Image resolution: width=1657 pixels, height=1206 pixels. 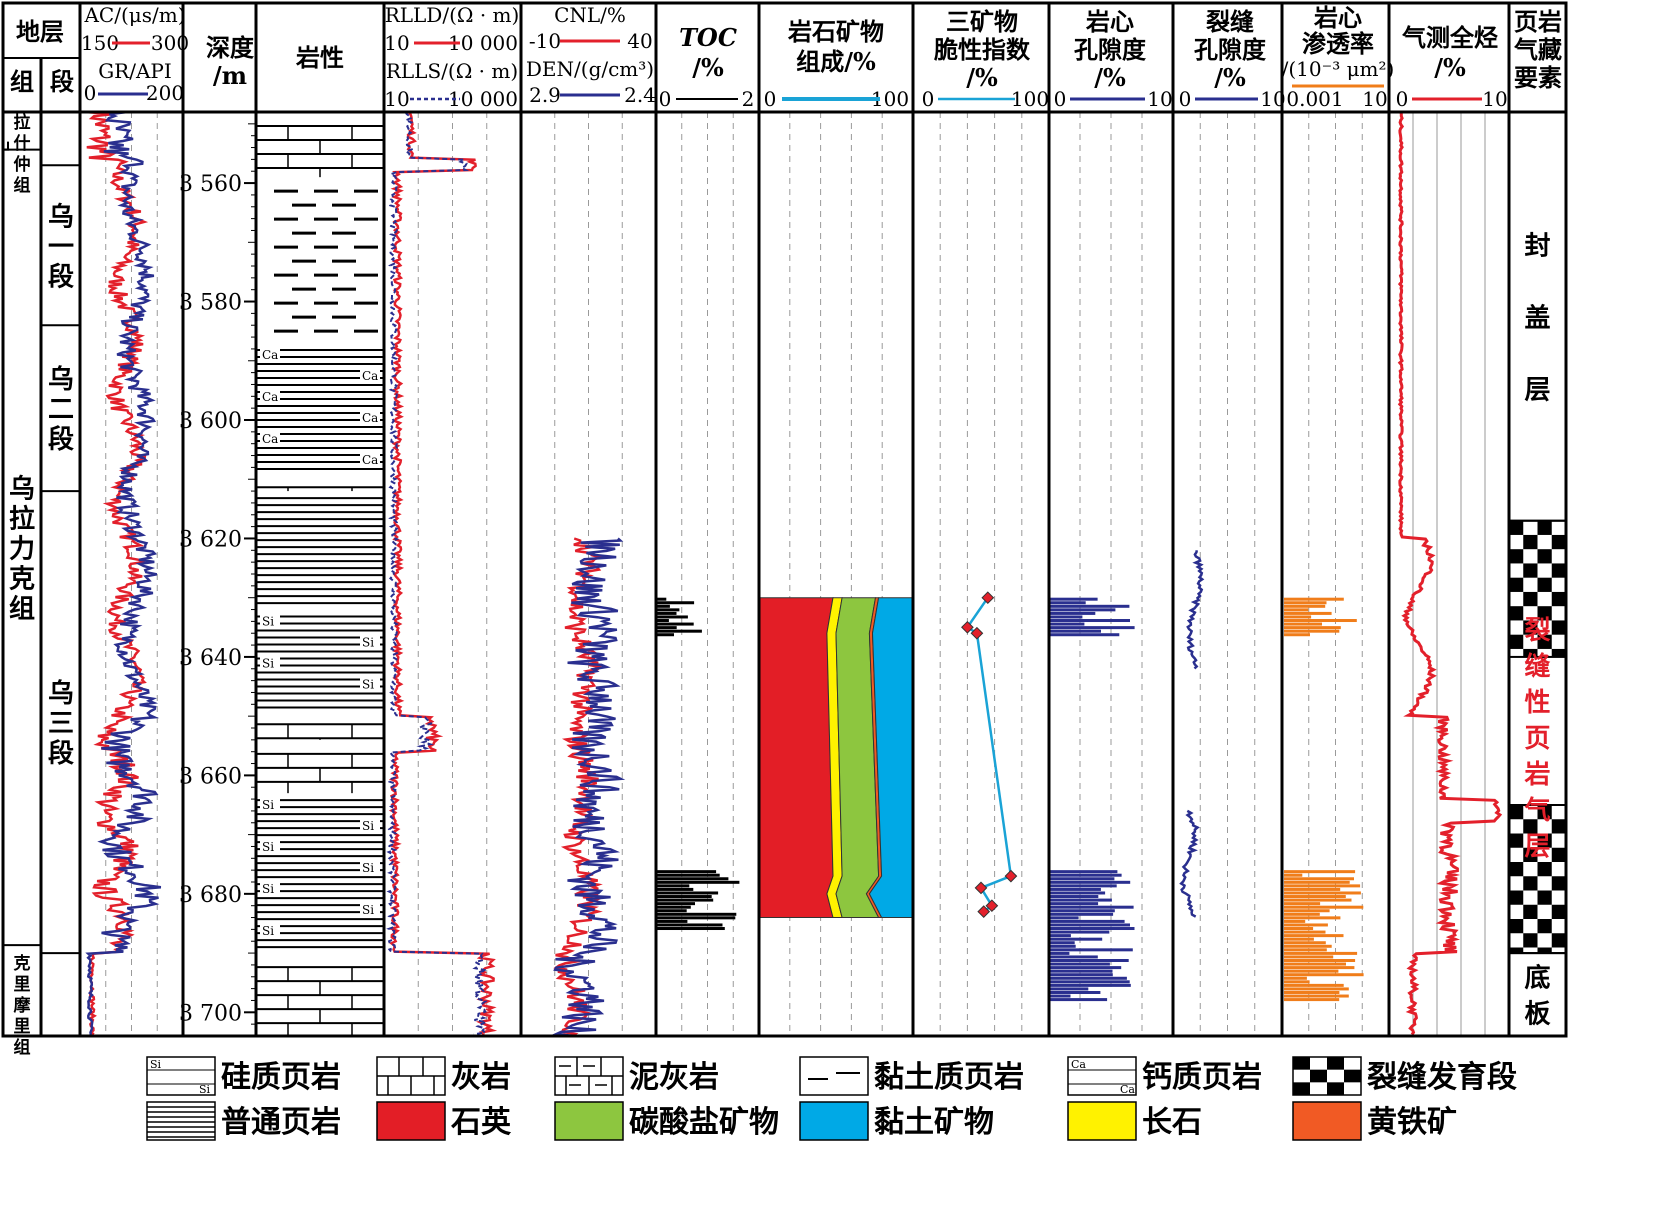 What do you see at coordinates (134, 15) in the screenshot?
I see `header-ac: AC/(μs/m)` at bounding box center [134, 15].